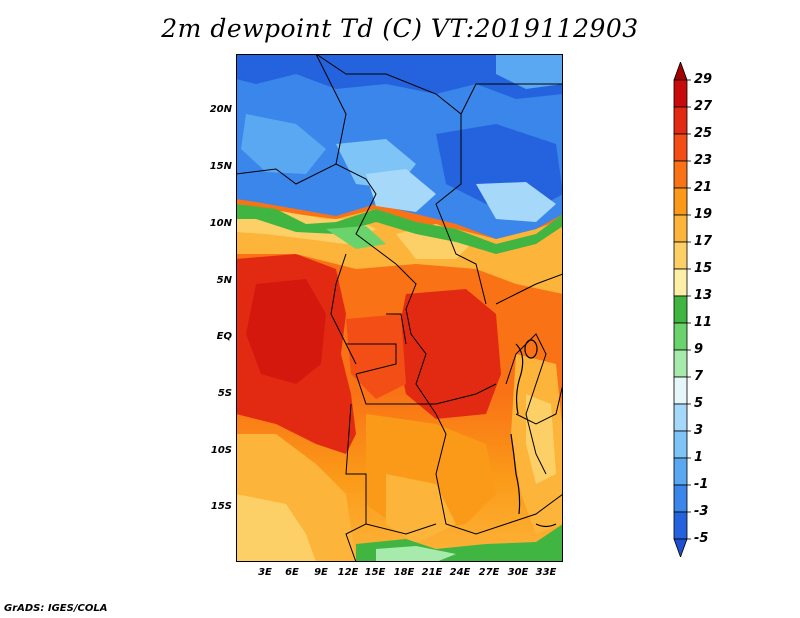  Describe the element at coordinates (404, 572) in the screenshot. I see `lon-label: 18E` at that location.